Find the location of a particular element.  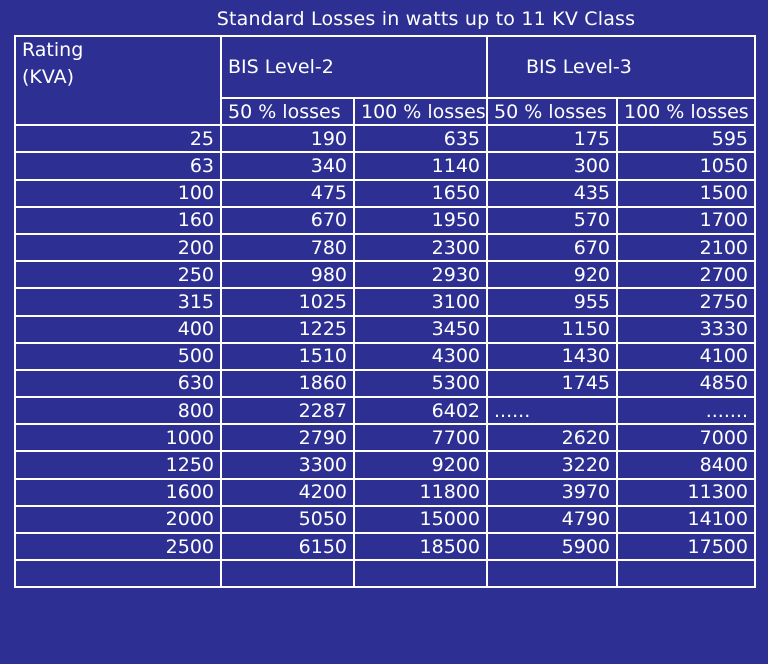

table-row: 200 780 2300 670 2100 is located at coordinates (385, 247).